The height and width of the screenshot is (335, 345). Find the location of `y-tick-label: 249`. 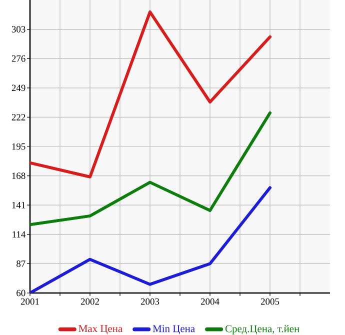

y-tick-label: 249 is located at coordinates (19, 88).